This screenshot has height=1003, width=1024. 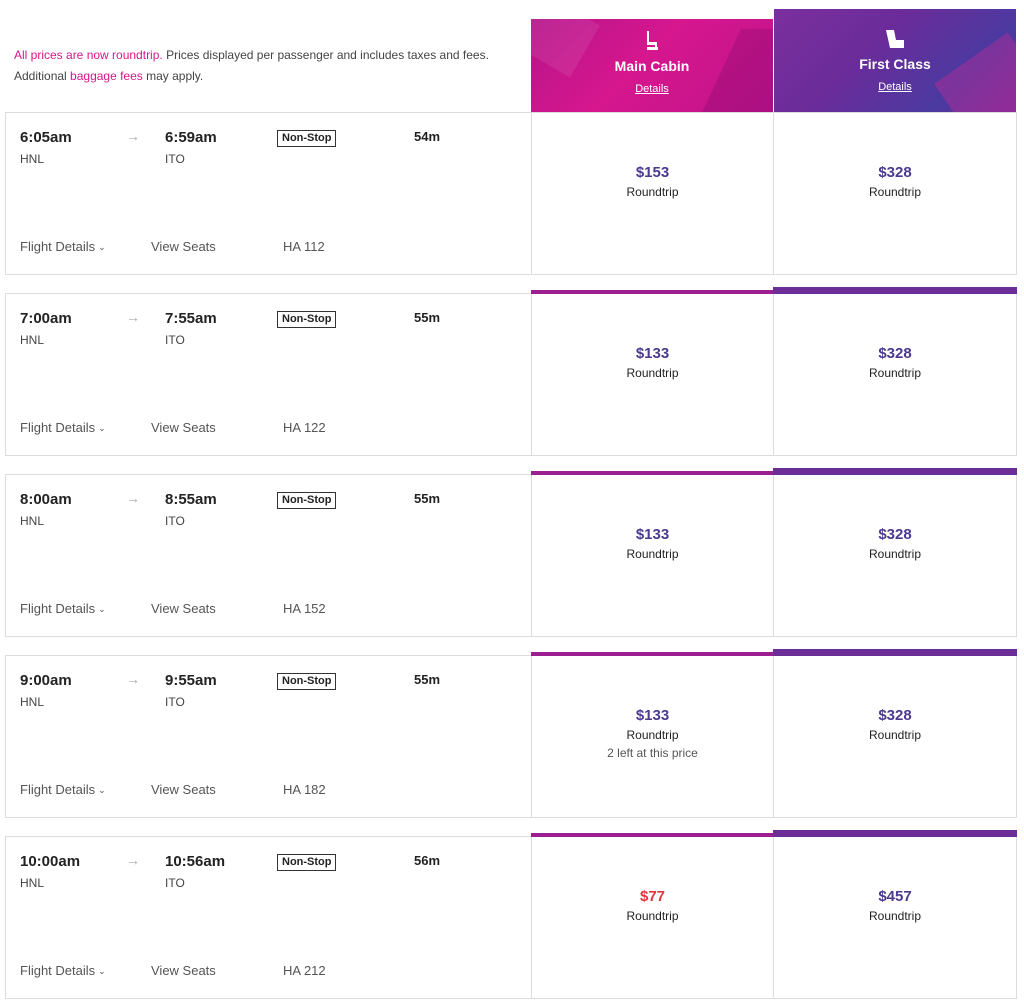 I want to click on main-cabin-title: Main Cabin, so click(x=652, y=66).